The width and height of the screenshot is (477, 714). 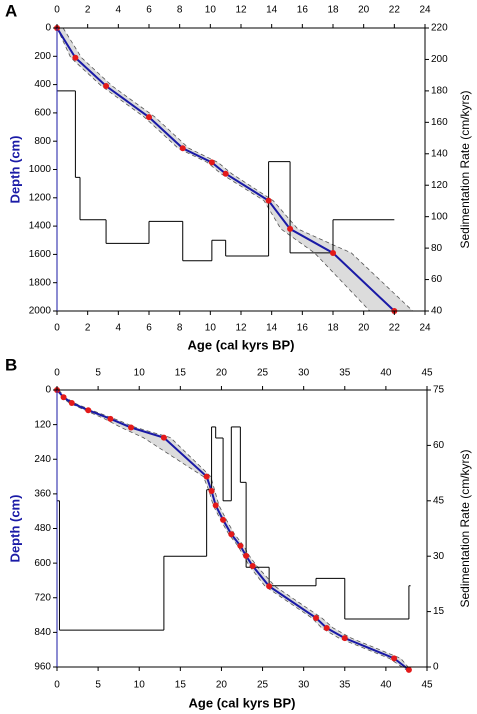 What do you see at coordinates (42, 667) in the screenshot?
I see `y-tick-label: 960` at bounding box center [42, 667].